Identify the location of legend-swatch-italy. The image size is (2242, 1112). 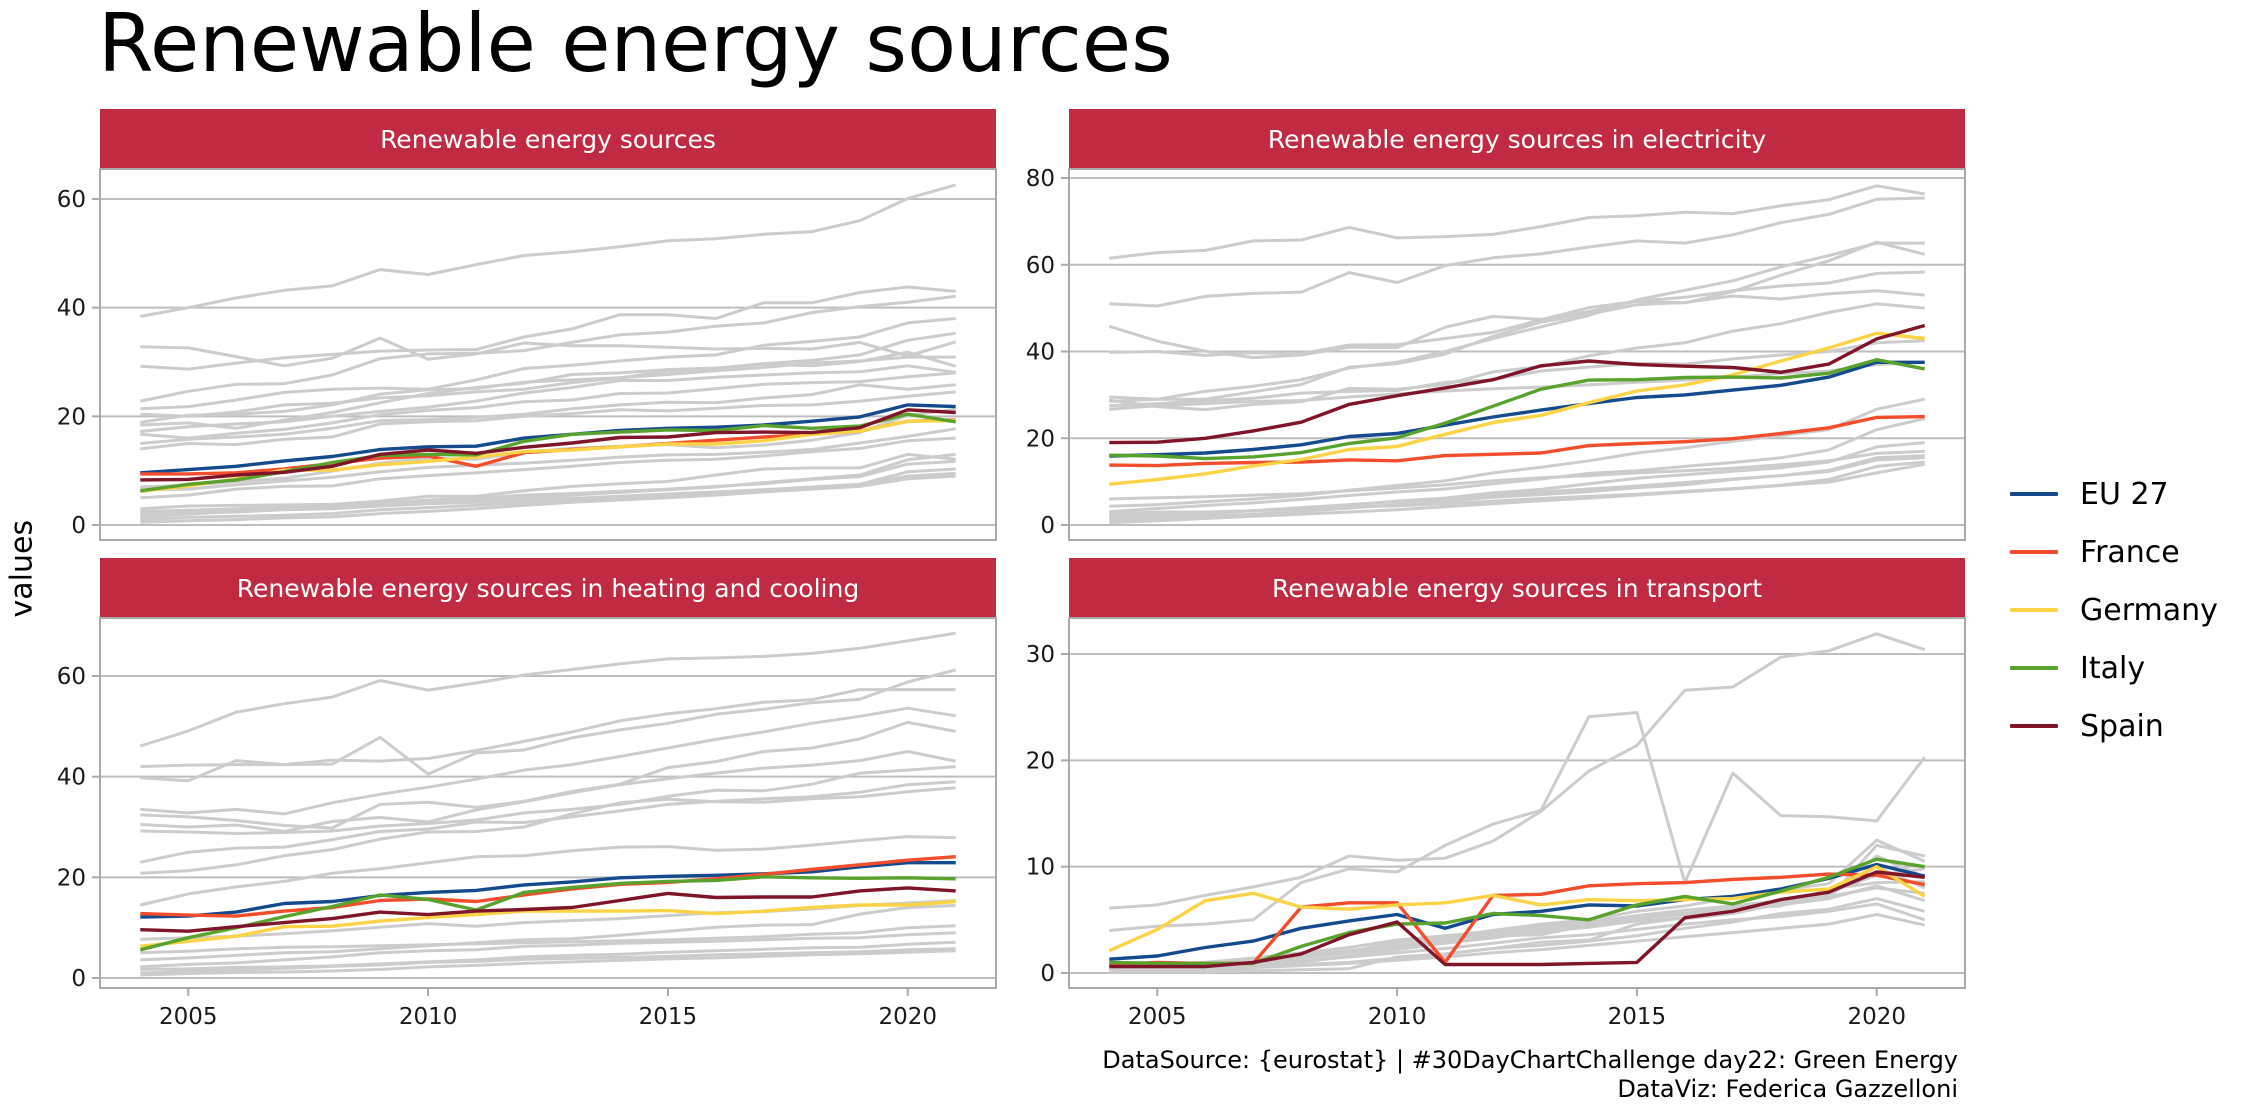
(2034, 668).